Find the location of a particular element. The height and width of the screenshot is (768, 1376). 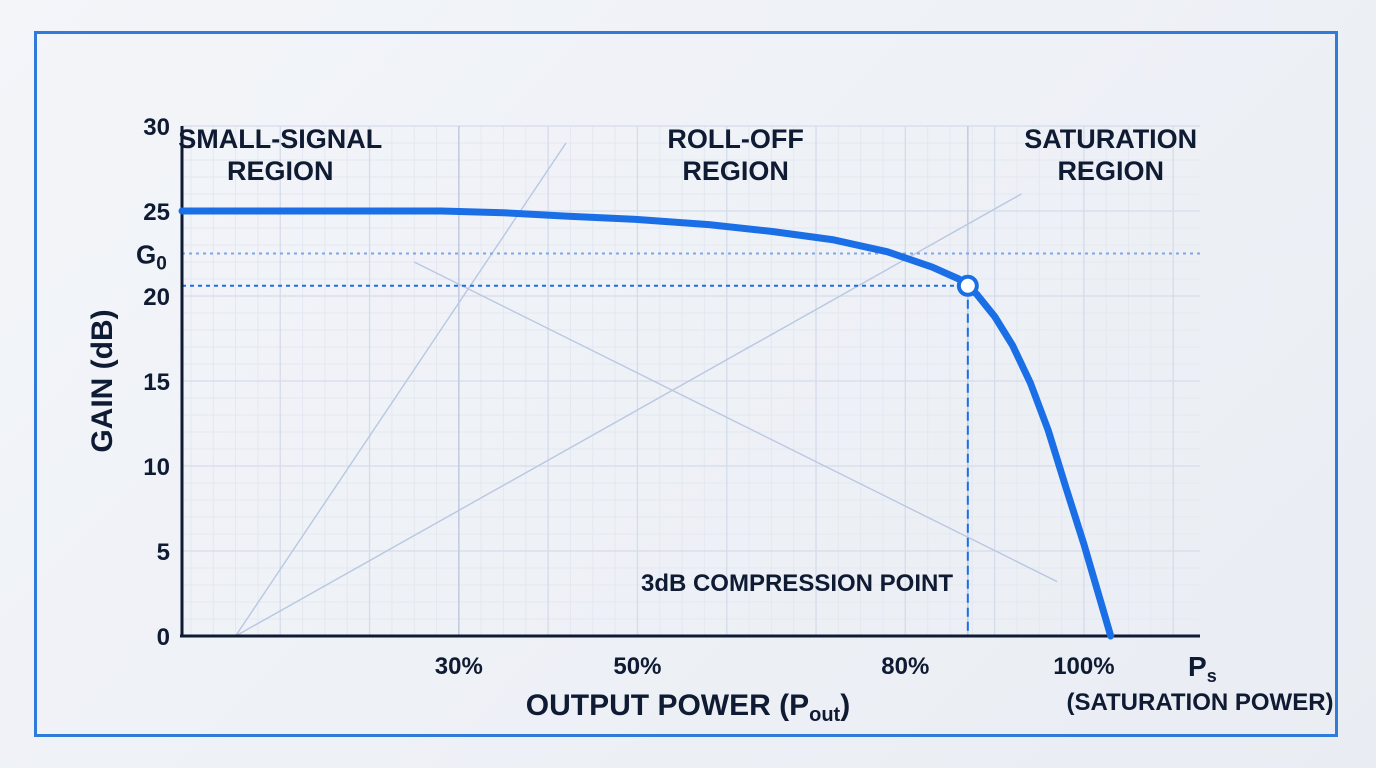

y-tick-label: 25 is located at coordinates (156, 212).